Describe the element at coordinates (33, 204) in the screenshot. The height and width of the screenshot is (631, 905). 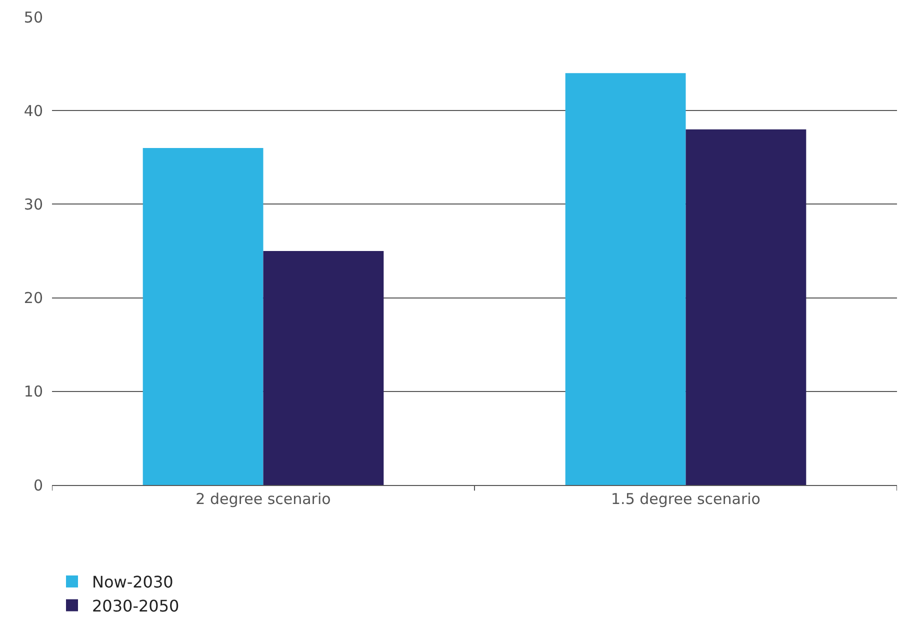
I see `y-tick-label: 30` at that location.